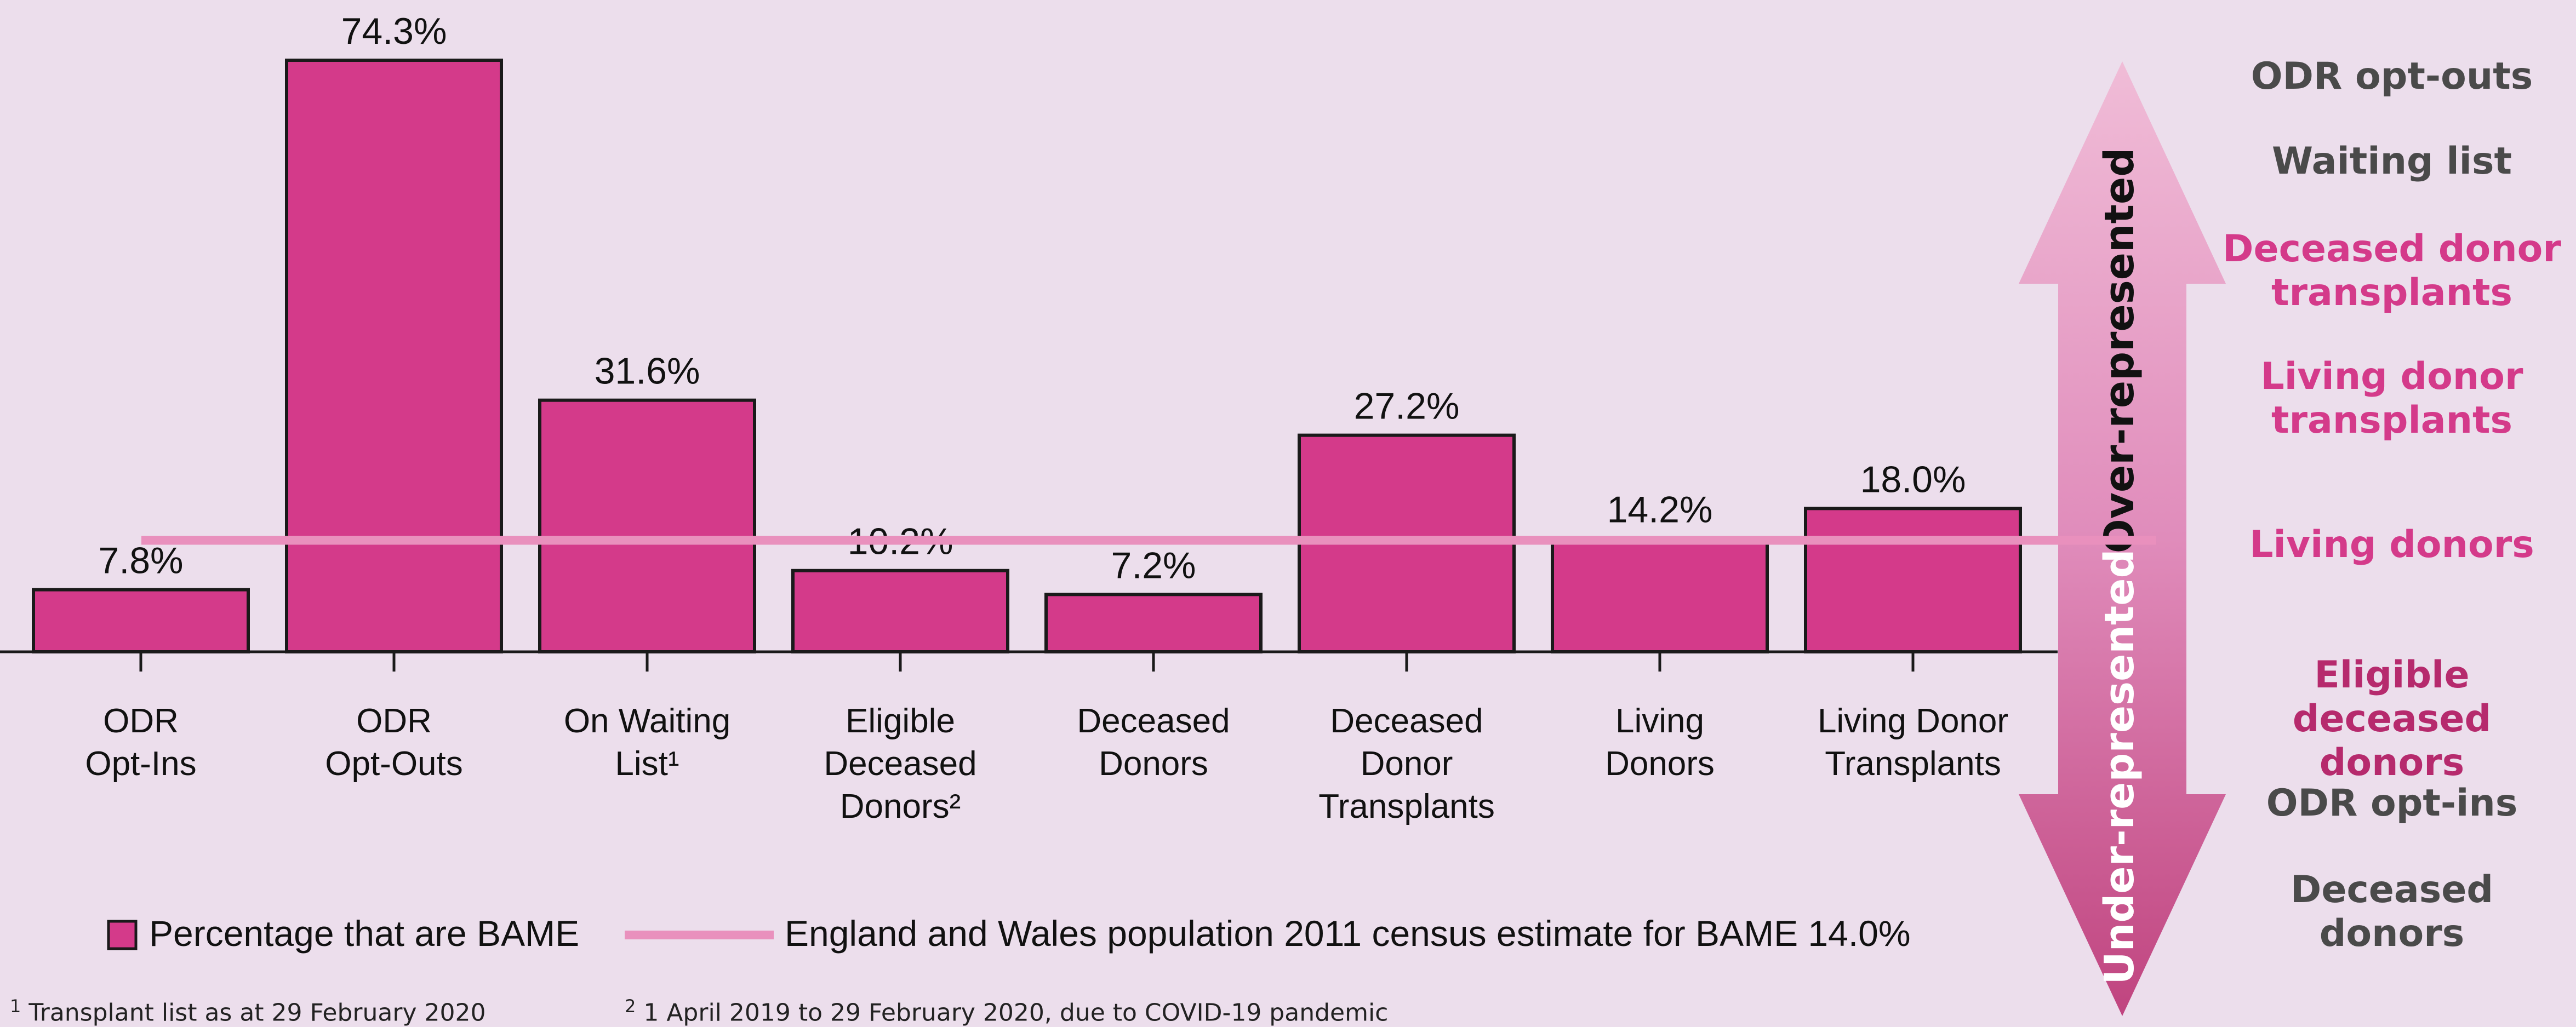 This screenshot has width=2576, height=1027. Describe the element at coordinates (253, 1013) in the screenshot. I see `footnote-1-text: Transplant list as at 29 February 2020` at that location.